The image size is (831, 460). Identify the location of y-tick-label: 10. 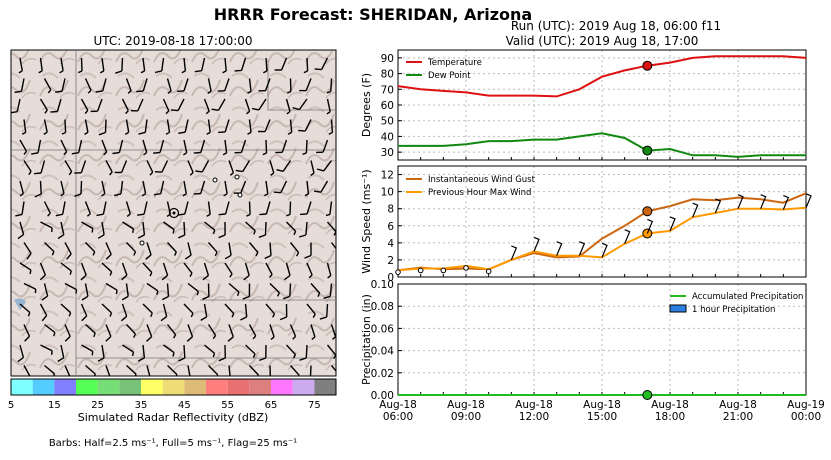
(387, 193).